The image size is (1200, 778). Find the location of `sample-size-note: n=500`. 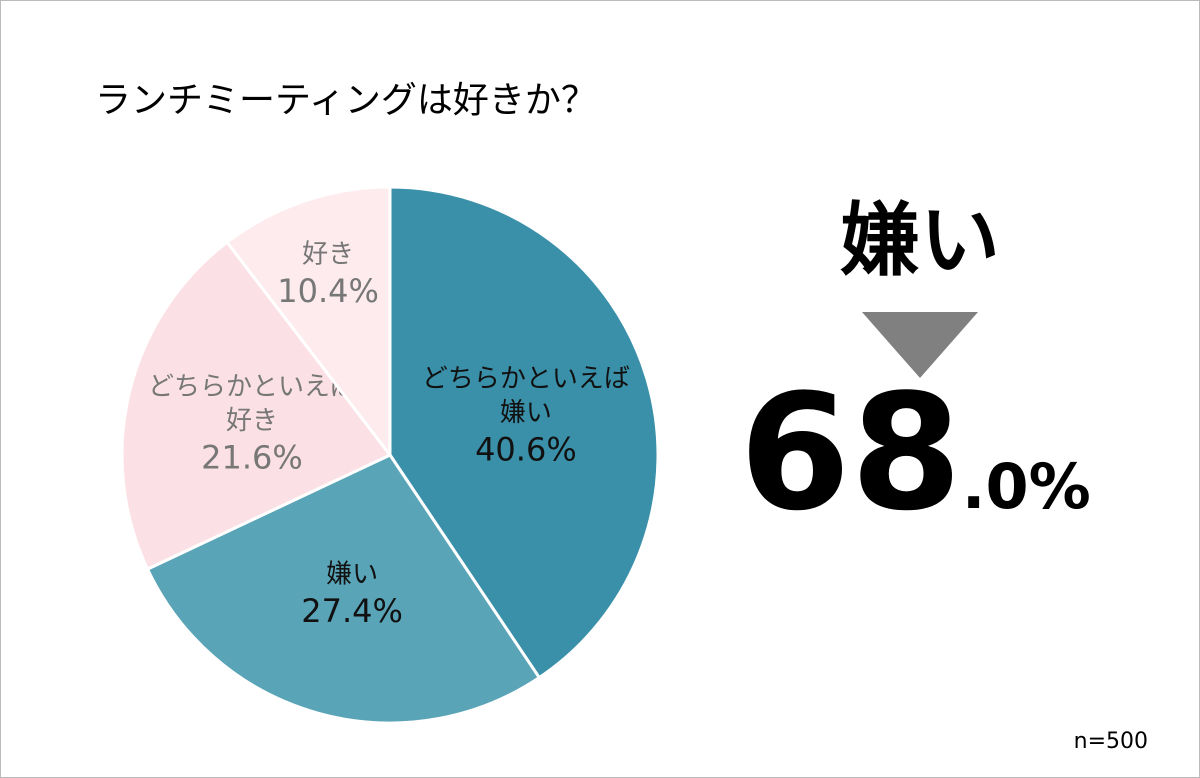

sample-size-note: n=500 is located at coordinates (1111, 741).